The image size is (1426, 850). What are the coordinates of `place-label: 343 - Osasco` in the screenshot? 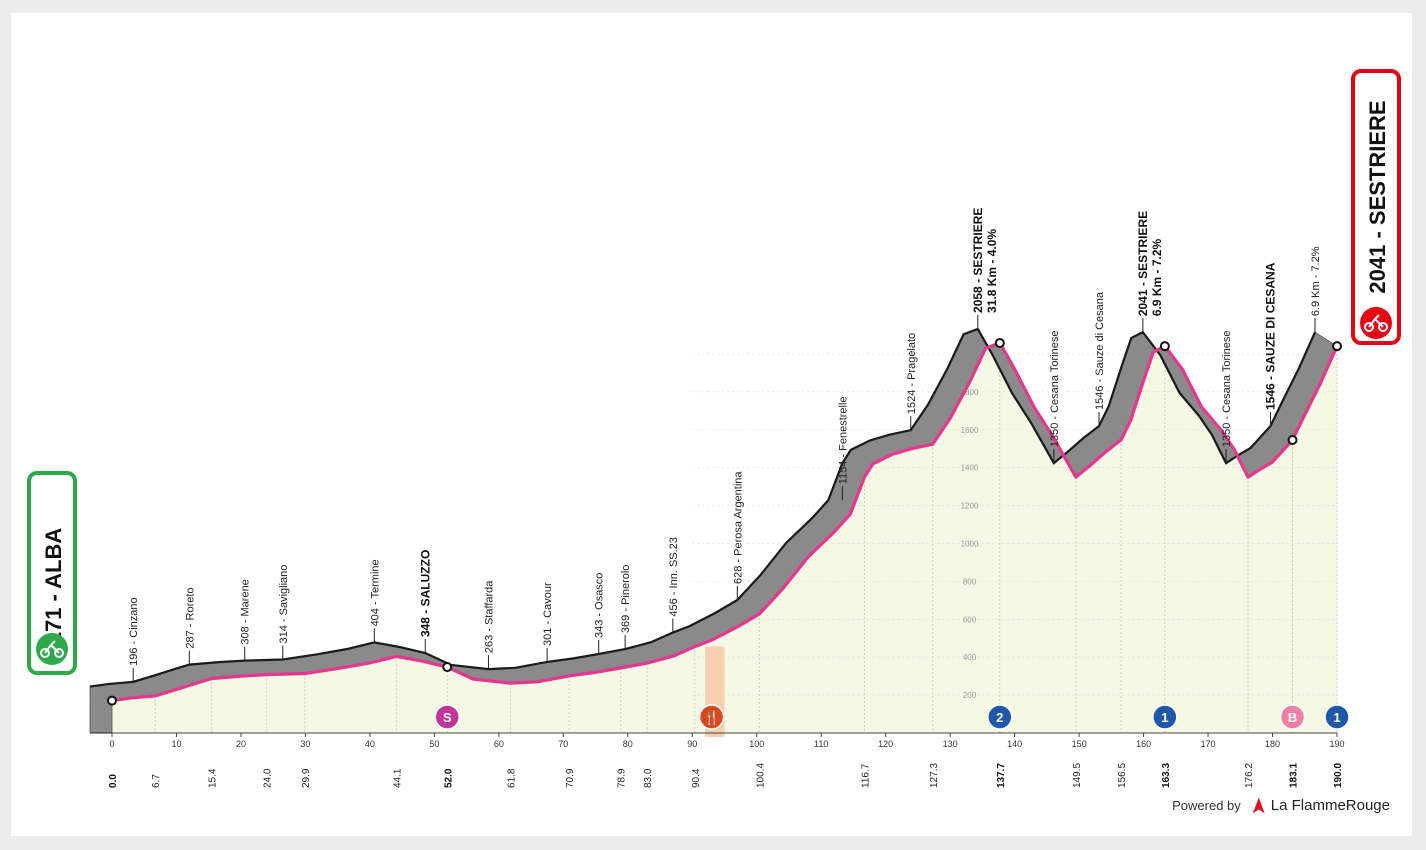 It's located at (600, 605).